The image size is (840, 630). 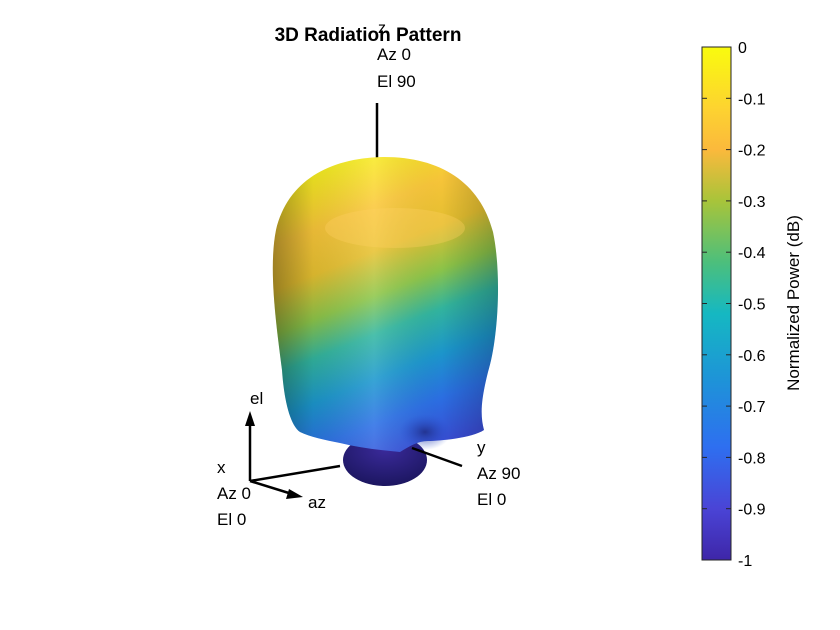 What do you see at coordinates (385, 304) in the screenshot?
I see `main-lobe-shading` at bounding box center [385, 304].